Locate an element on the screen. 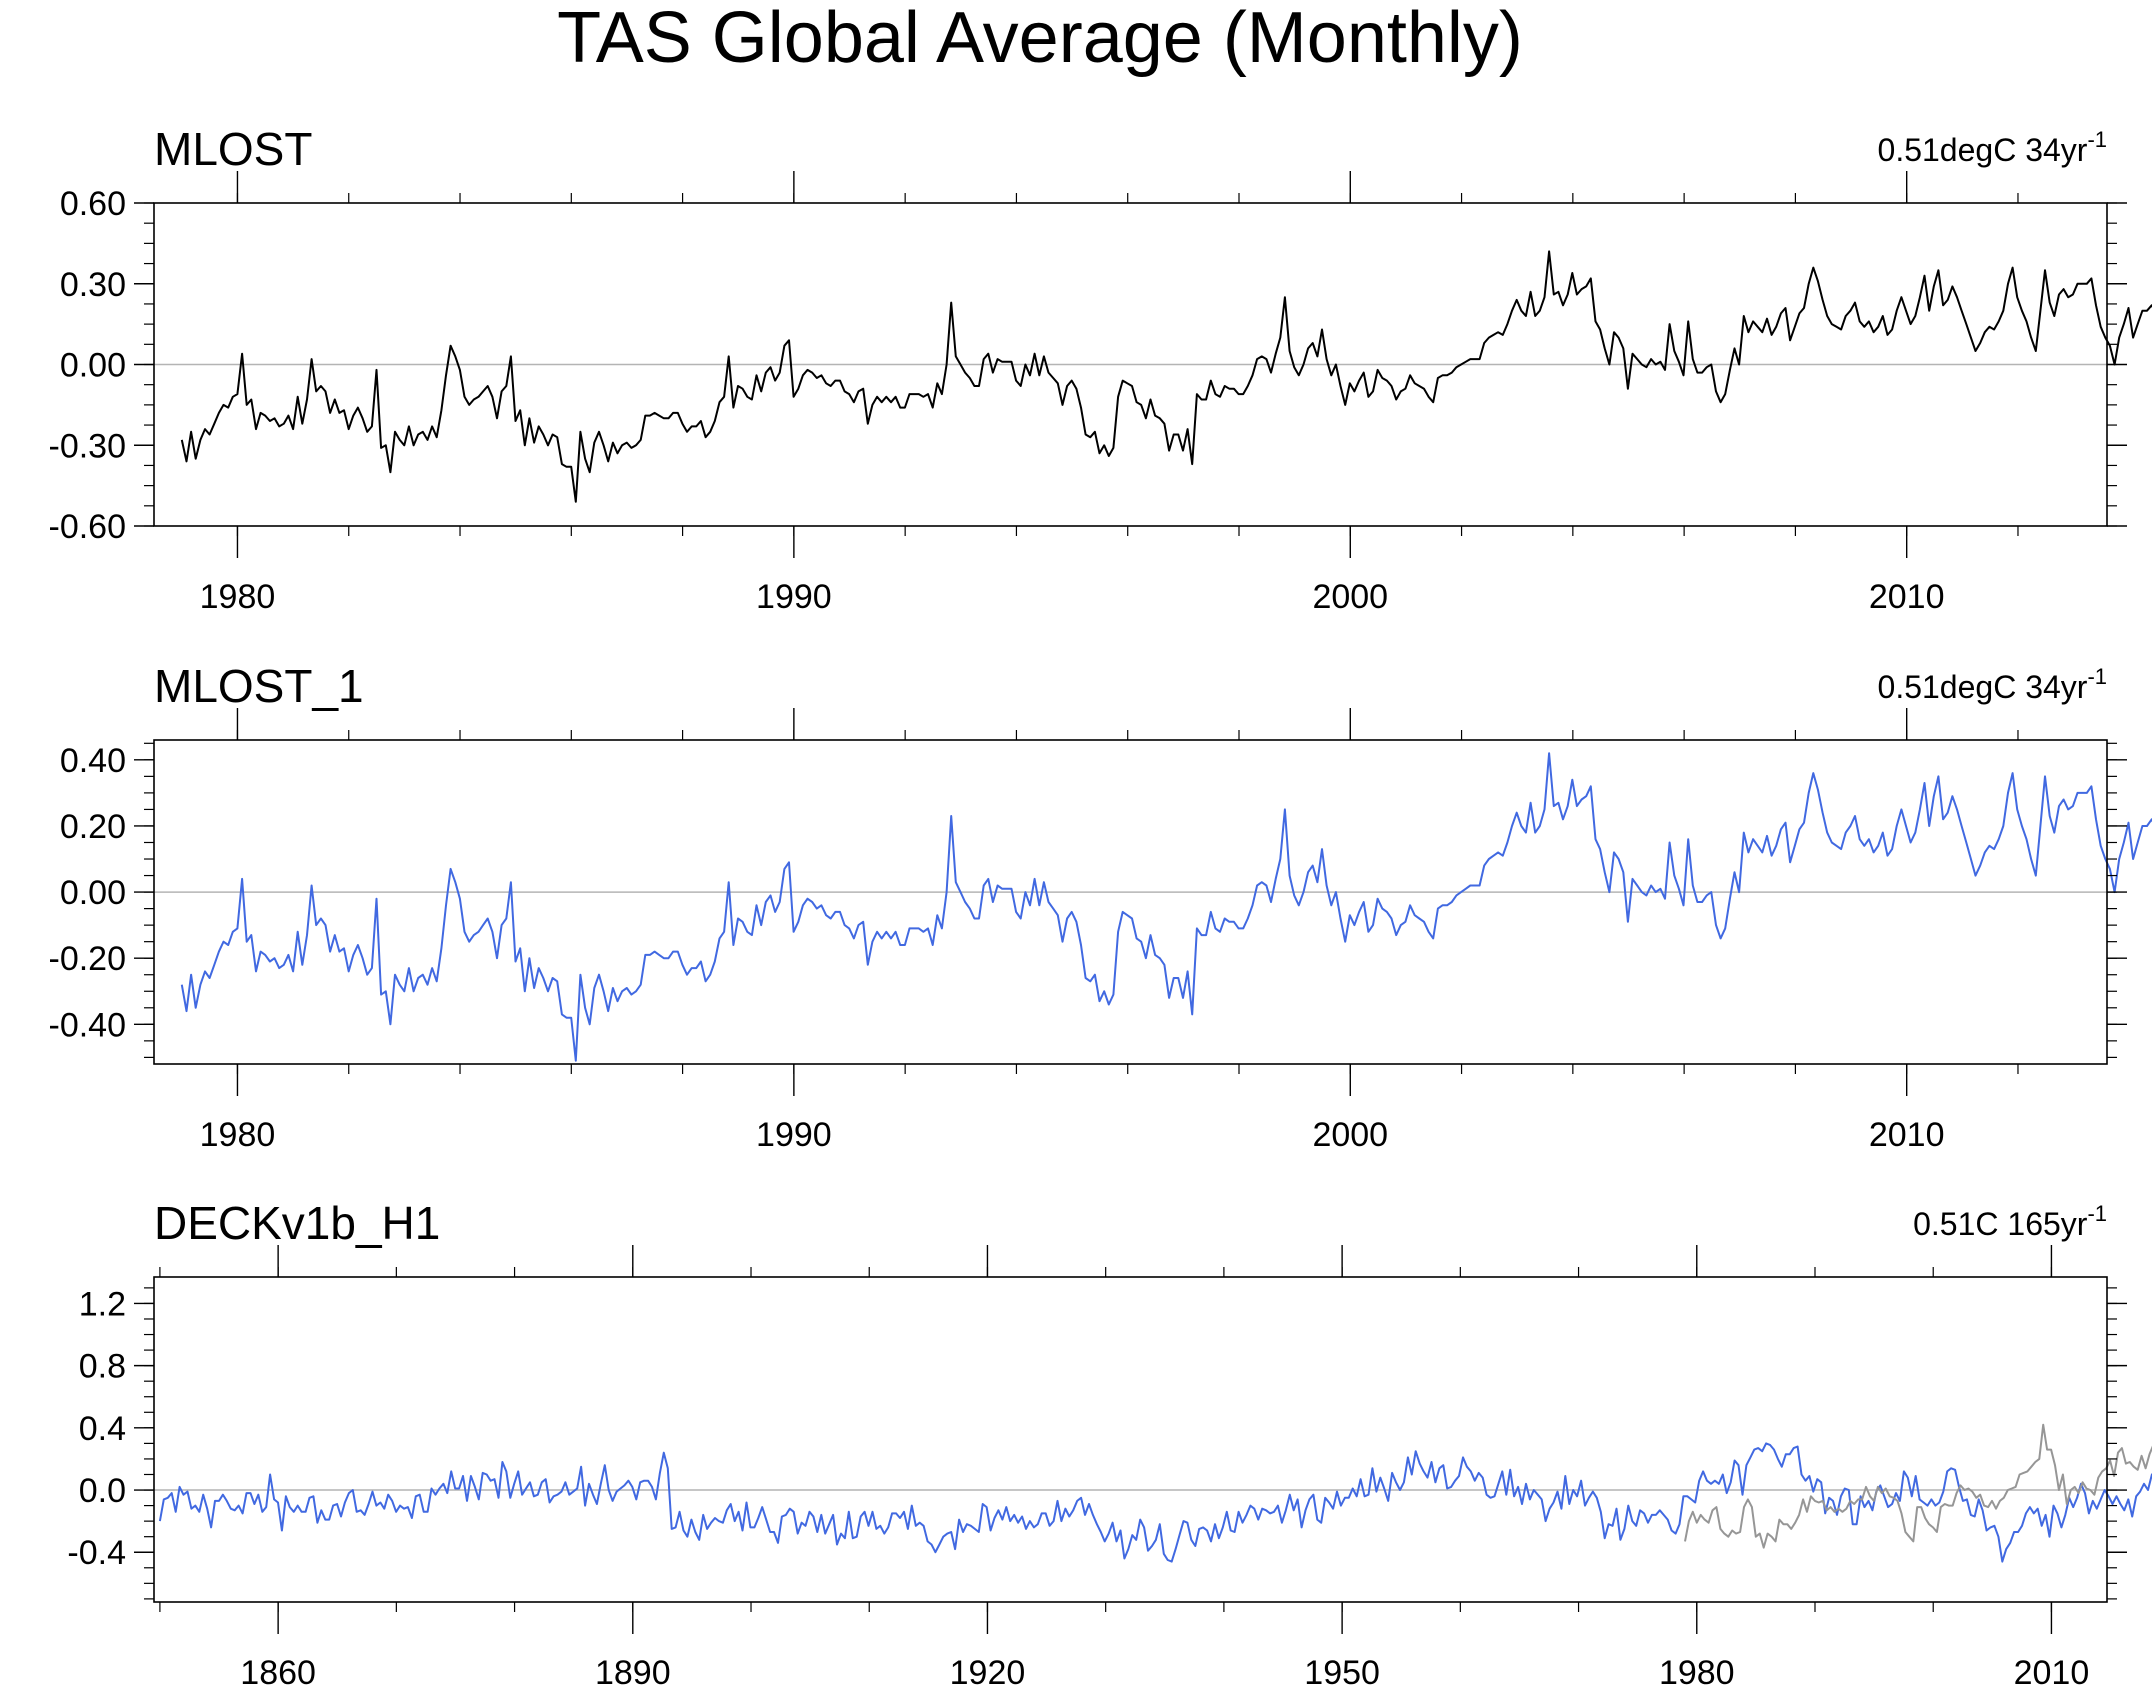 Image resolution: width=2152 pixels, height=1703 pixels. y-tick-label: -0.20 is located at coordinates (88, 959).